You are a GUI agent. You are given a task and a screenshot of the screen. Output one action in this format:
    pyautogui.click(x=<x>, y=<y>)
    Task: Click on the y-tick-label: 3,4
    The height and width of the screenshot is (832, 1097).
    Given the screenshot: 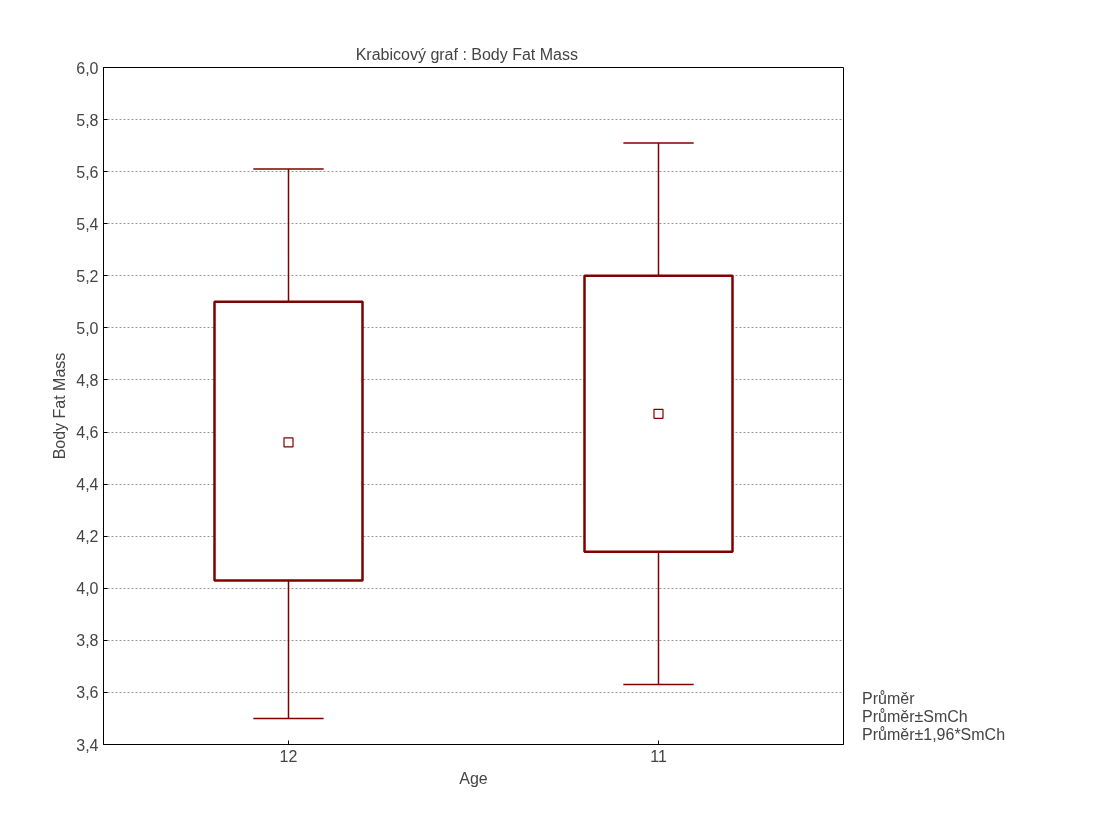 What is the action you would take?
    pyautogui.click(x=87, y=745)
    